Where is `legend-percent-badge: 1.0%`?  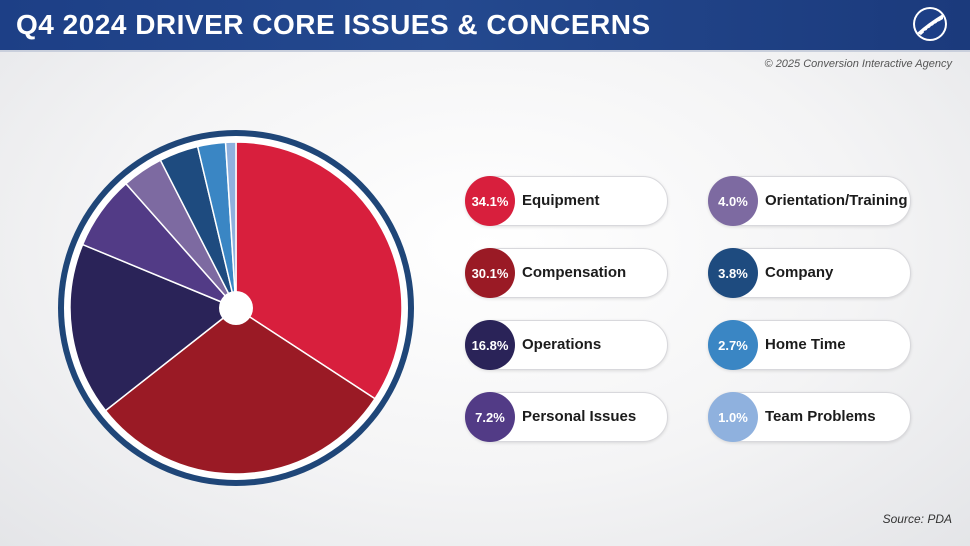 legend-percent-badge: 1.0% is located at coordinates (733, 417).